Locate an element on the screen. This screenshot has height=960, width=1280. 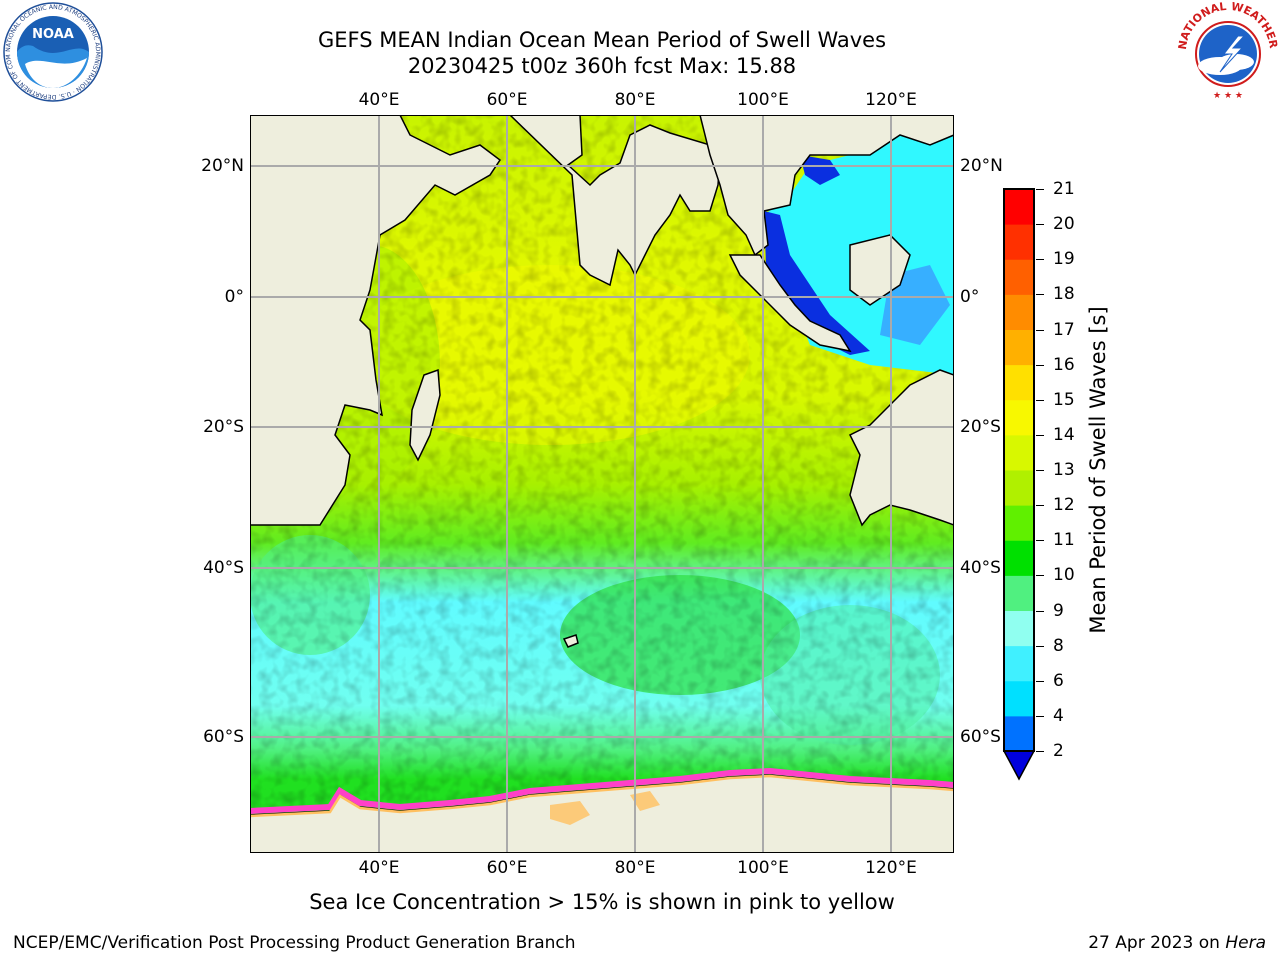
lat-tick-right-0: 0° is located at coordinates (970, 297).